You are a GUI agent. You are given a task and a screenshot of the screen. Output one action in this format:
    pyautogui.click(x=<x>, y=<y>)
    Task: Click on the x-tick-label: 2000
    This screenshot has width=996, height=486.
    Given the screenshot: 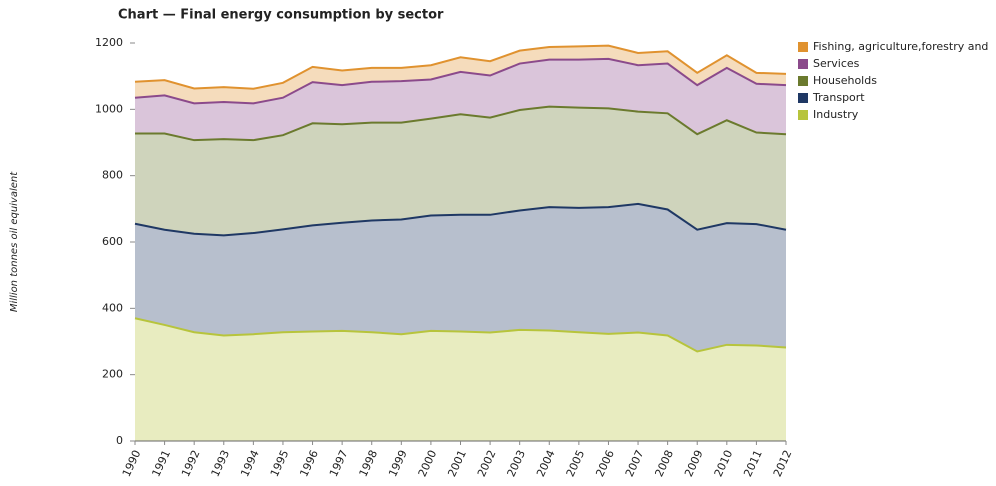 What is the action you would take?
    pyautogui.click(x=428, y=463)
    